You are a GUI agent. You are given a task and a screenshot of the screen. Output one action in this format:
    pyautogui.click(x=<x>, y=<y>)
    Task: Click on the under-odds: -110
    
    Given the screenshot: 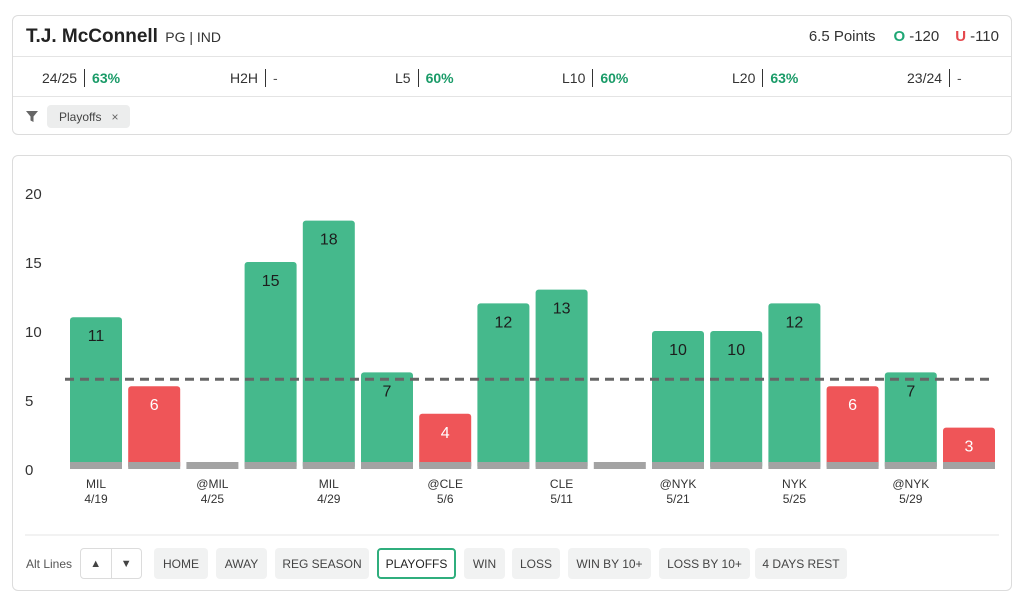 What is the action you would take?
    pyautogui.click(x=984, y=36)
    